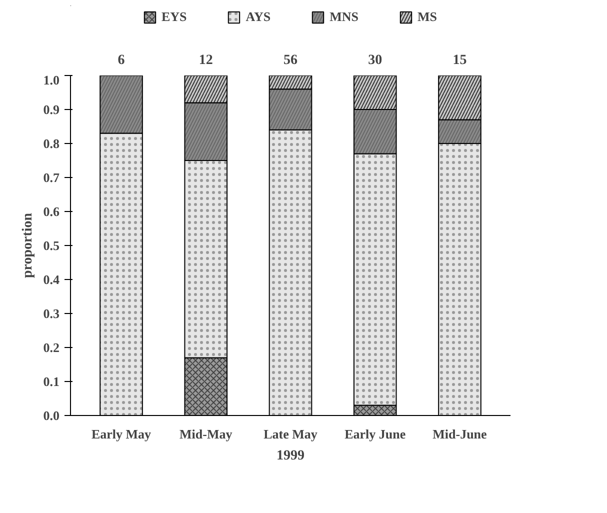  I want to click on y-tick-label: 0.6, so click(51, 211).